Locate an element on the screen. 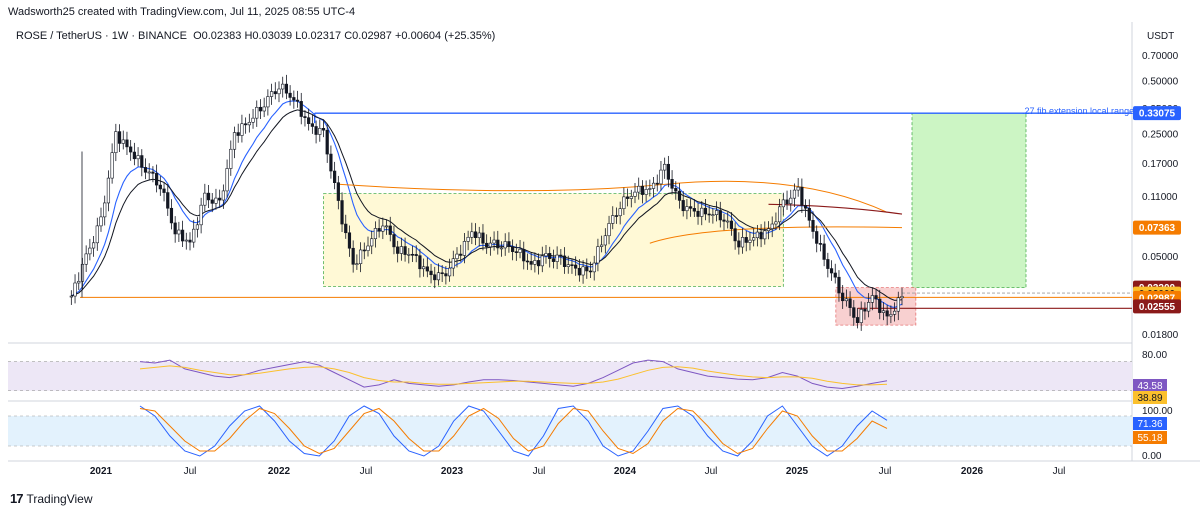 Image resolution: width=1200 pixels, height=513 pixels. price-tick-label: 0.17000 is located at coordinates (1160, 164).